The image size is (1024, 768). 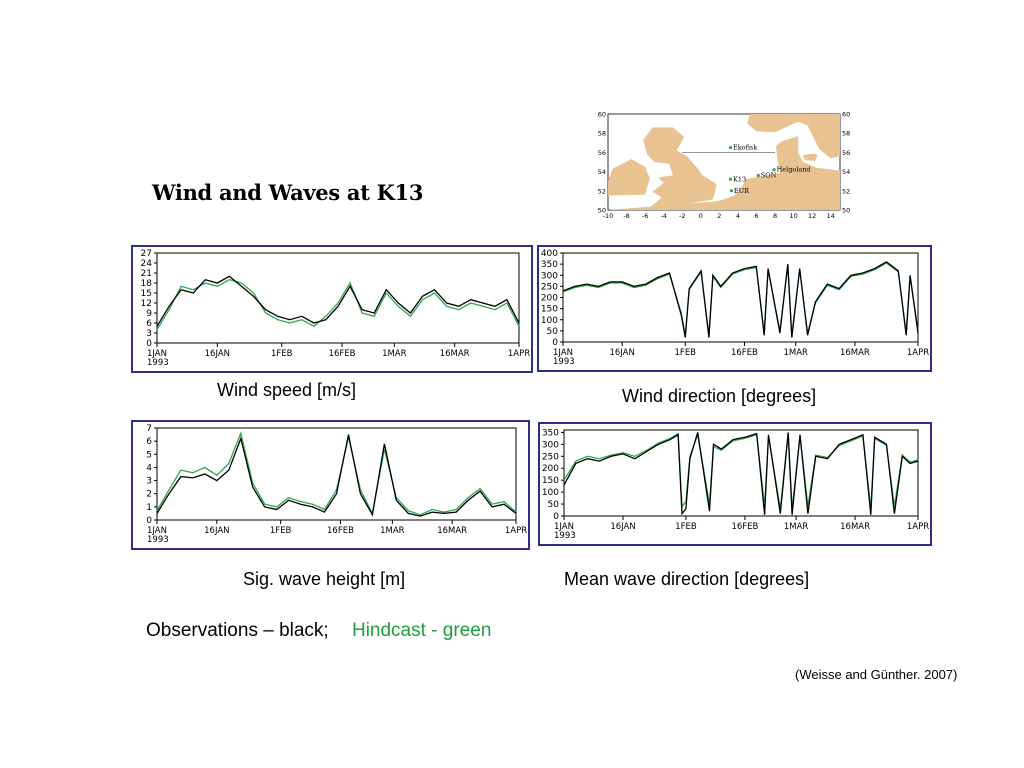 I want to click on station-label: K13, so click(x=739, y=179).